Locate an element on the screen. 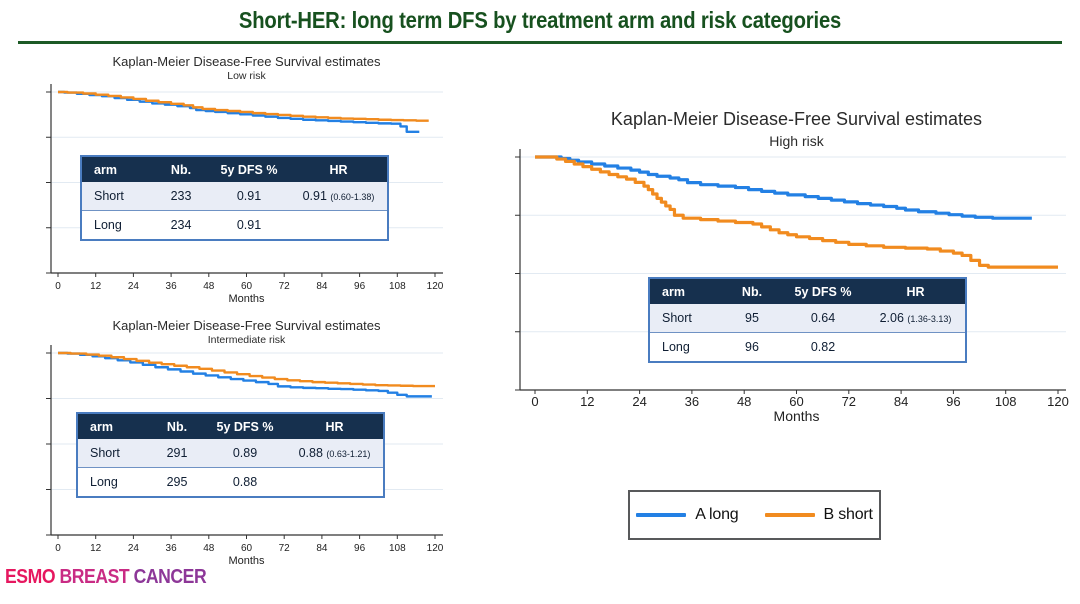 This screenshot has width=1080, height=604. table-row: Long 96 0.82 is located at coordinates (807, 347).